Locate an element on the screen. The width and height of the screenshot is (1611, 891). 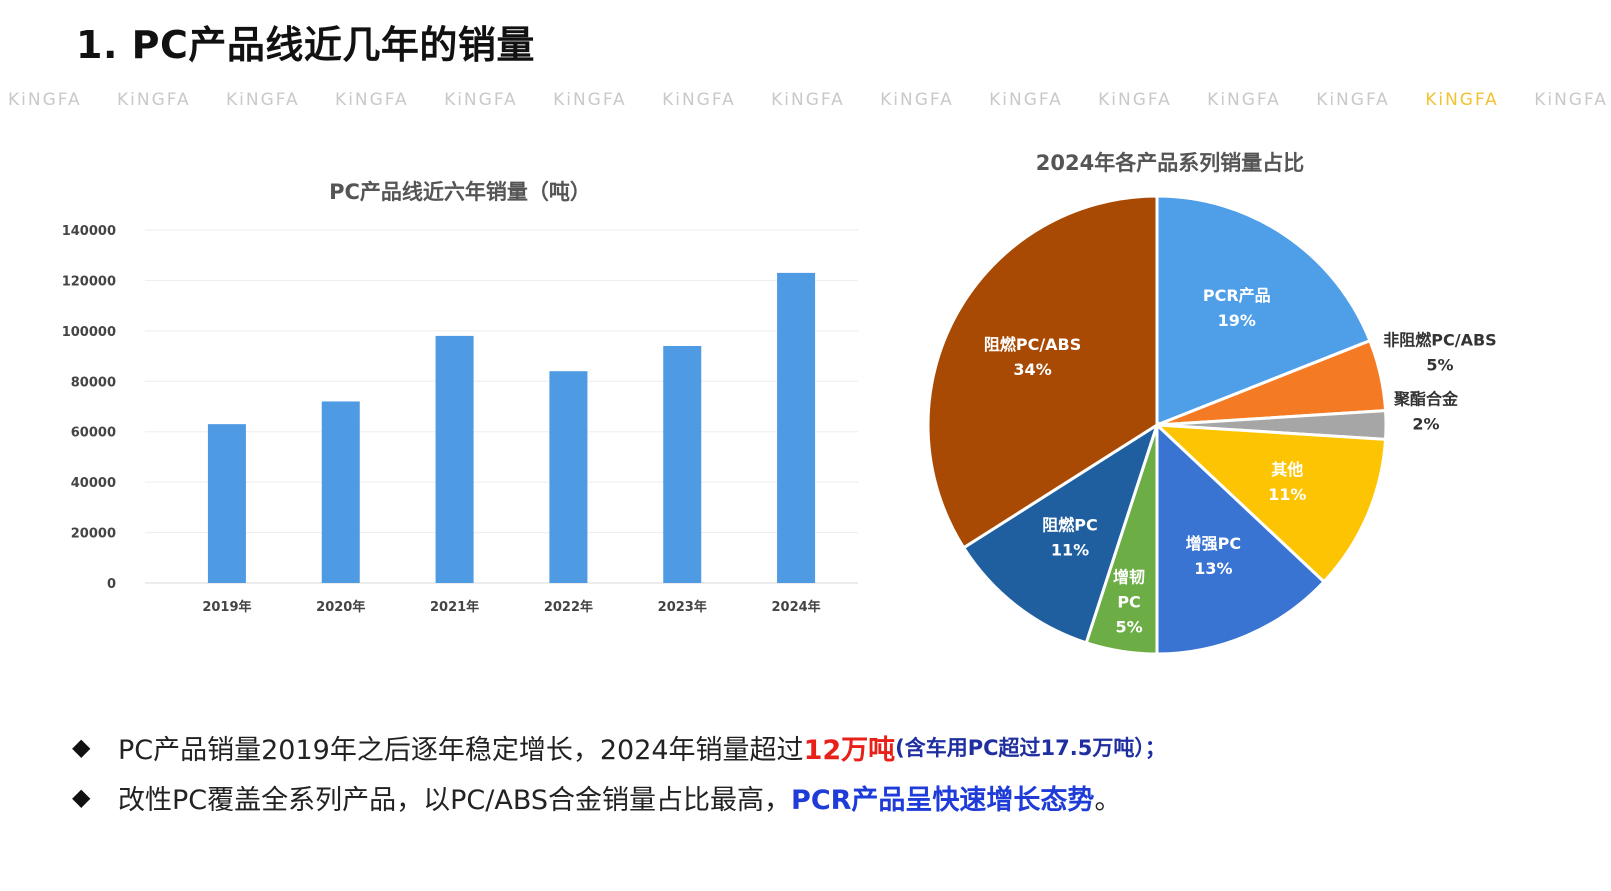
x-tick-label: 2023年 is located at coordinates (682, 607).